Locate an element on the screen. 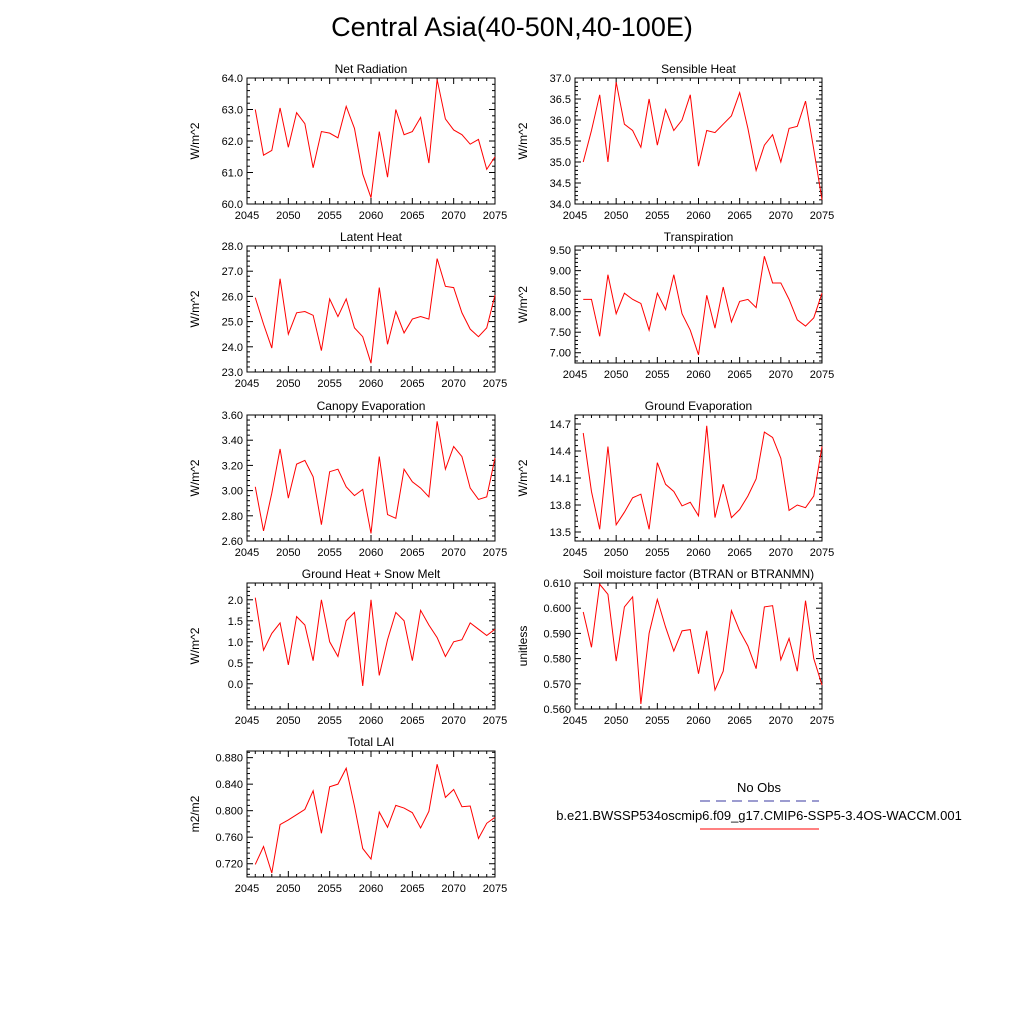 Image resolution: width=1024 pixels, height=1024 pixels. y-tick-label: 0.880 is located at coordinates (229, 759).